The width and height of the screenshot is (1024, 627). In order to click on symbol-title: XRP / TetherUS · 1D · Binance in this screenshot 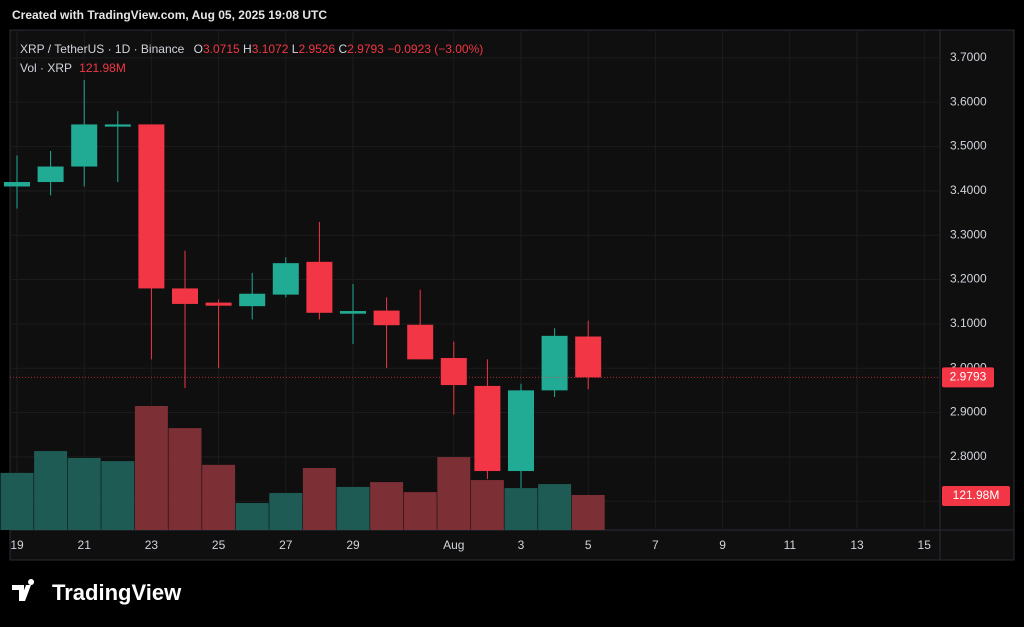, I will do `click(102, 49)`.